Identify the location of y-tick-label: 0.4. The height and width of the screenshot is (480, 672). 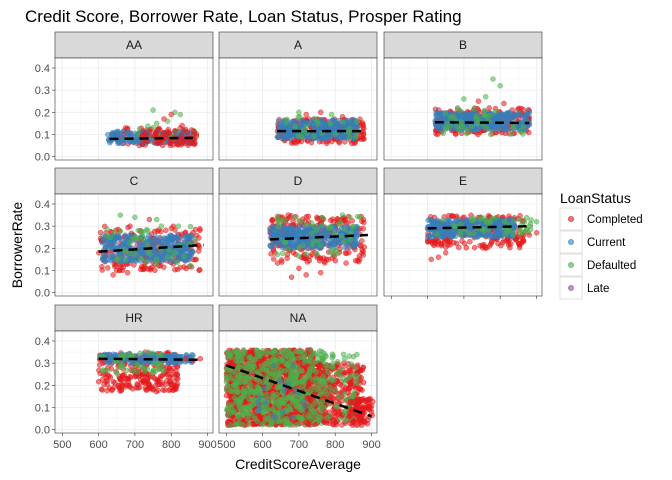
(42, 342).